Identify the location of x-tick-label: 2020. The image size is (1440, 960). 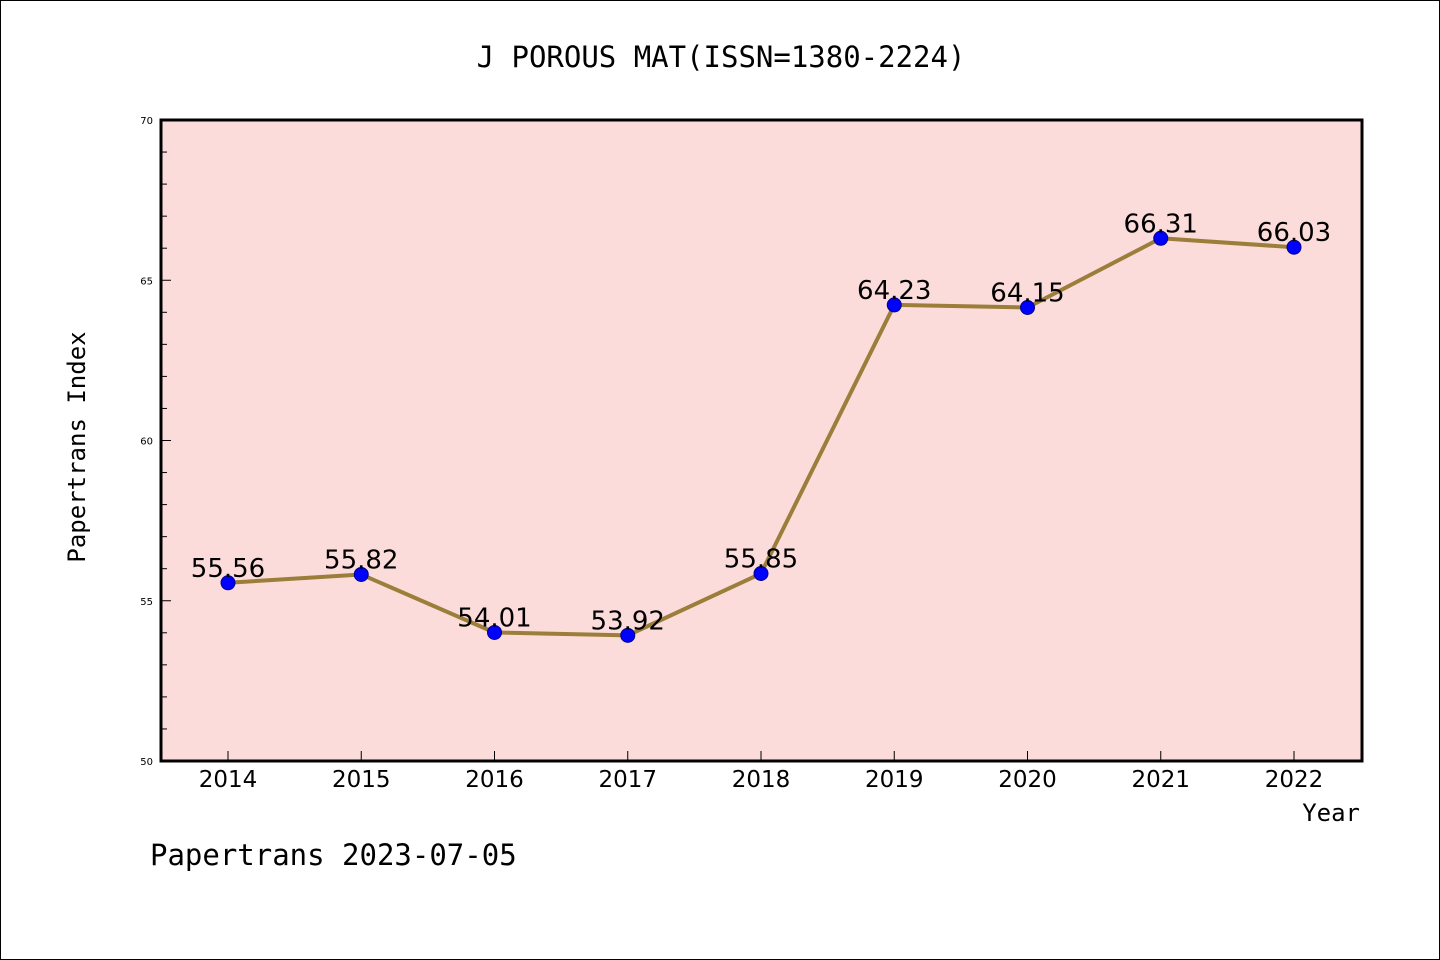
(1027, 780).